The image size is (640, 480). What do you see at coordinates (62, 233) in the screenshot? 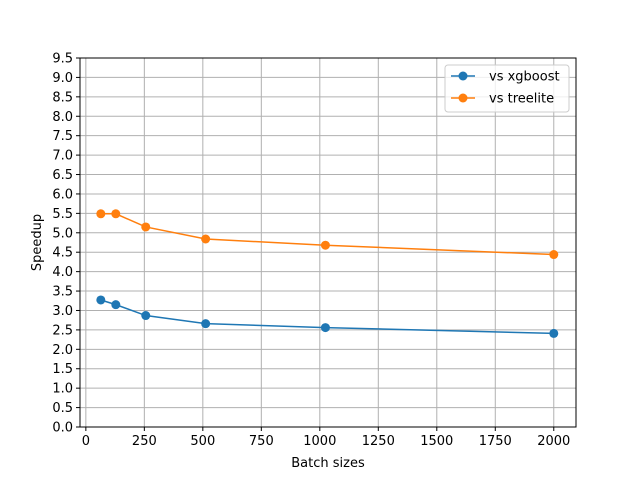
I see `y-tick-label: 5.0` at bounding box center [62, 233].